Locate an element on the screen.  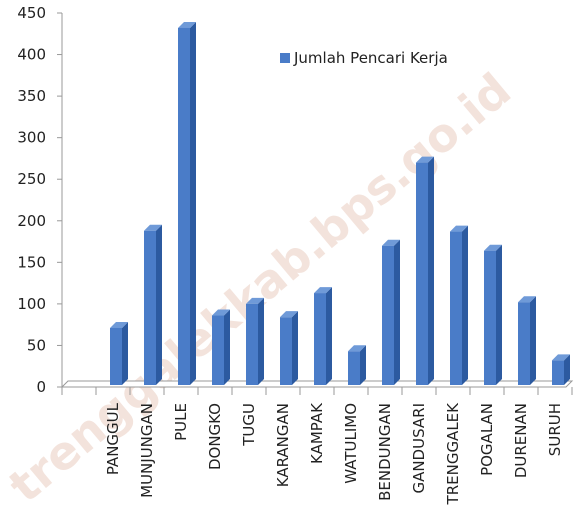
y-tick-label: 0 is located at coordinates (41, 387).